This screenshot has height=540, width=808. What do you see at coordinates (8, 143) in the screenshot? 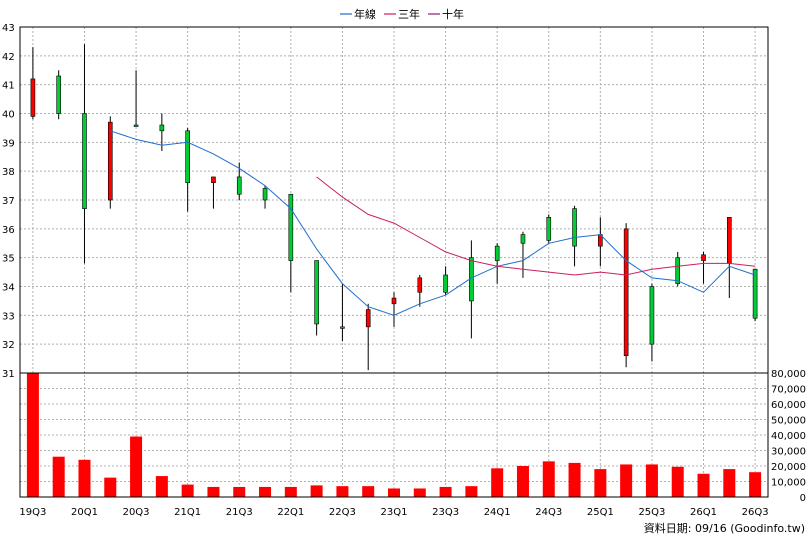
I see `price-tick-label: 39` at bounding box center [8, 143].